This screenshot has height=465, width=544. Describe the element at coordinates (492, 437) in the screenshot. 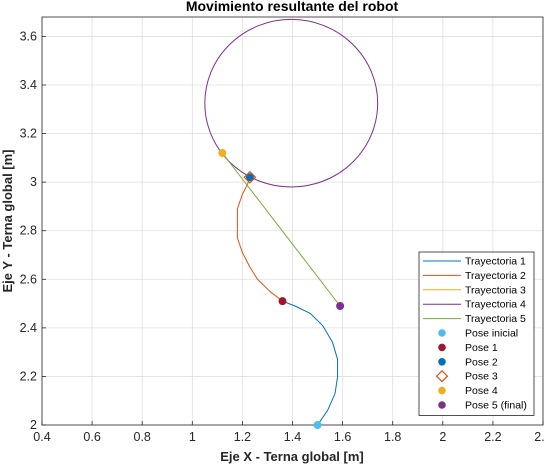

I see `x-tick-label: 2.2` at that location.